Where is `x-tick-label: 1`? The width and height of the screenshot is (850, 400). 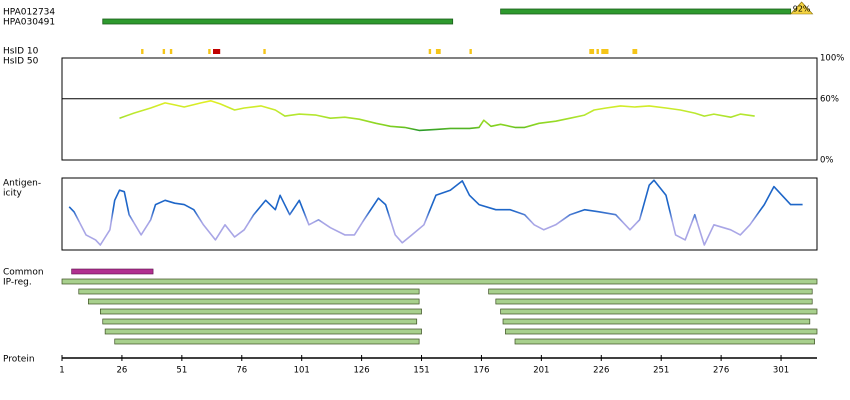 x-tick-label: 1 is located at coordinates (61, 371).